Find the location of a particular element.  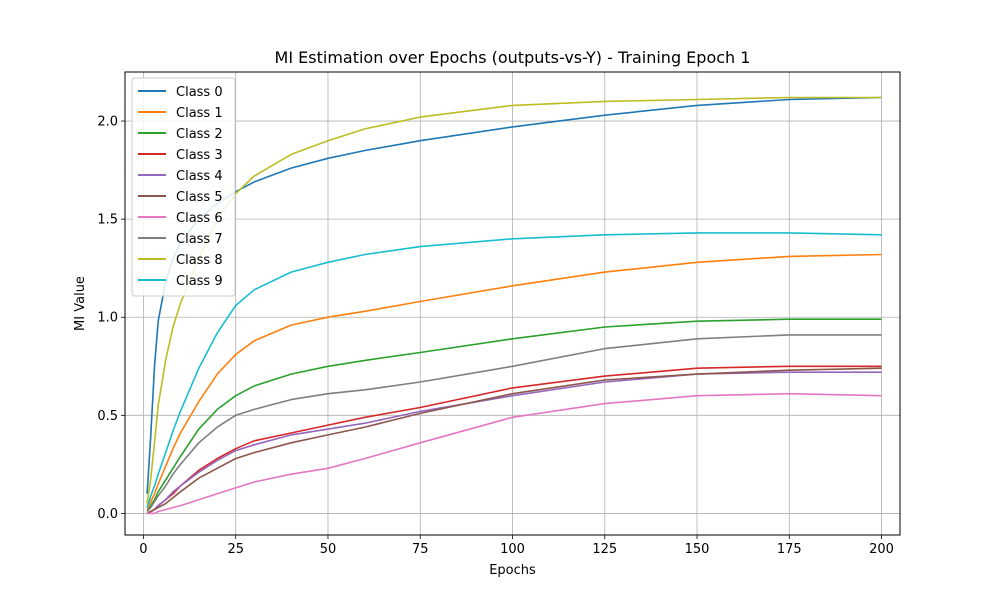

legend-label: Class 6 is located at coordinates (199, 218).